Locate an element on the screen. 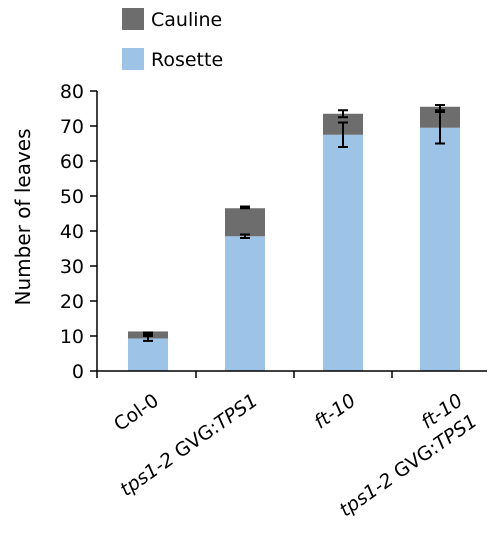 The width and height of the screenshot is (488, 534). x-category-label-0: Col-0 is located at coordinates (136, 413).